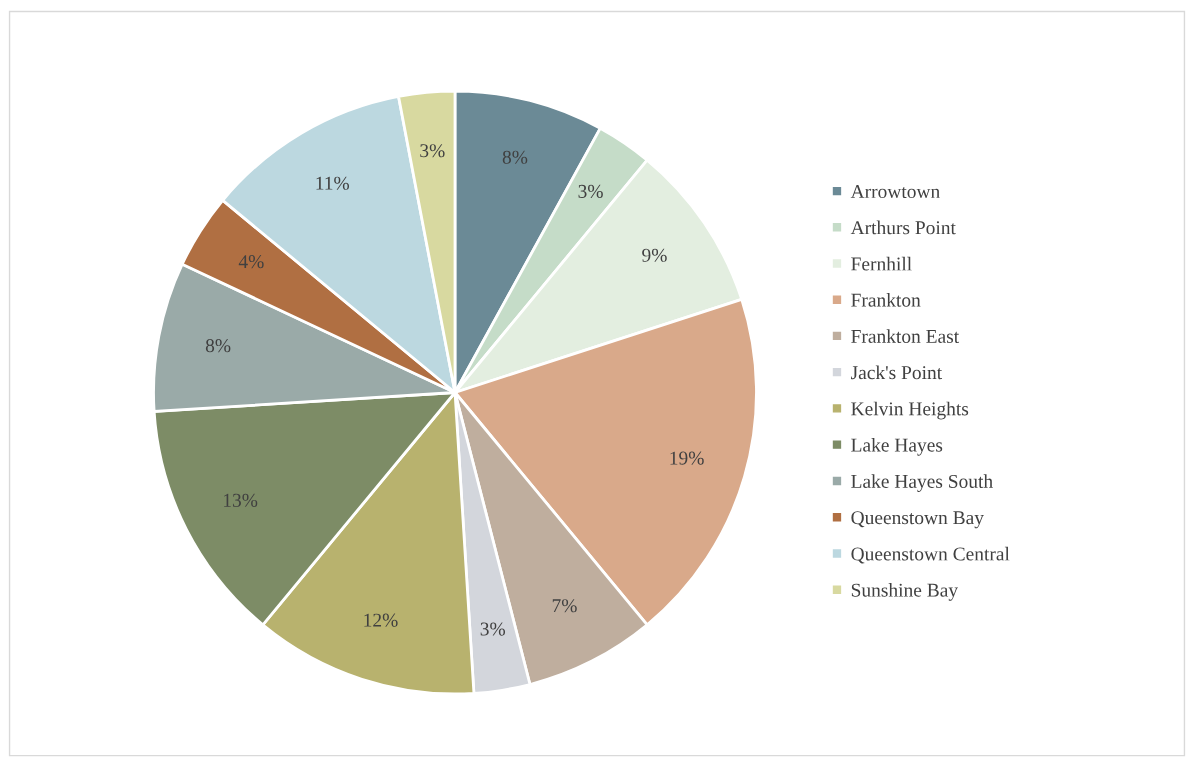  What do you see at coordinates (905, 336) in the screenshot?
I see `legend-label: Frankton East` at bounding box center [905, 336].